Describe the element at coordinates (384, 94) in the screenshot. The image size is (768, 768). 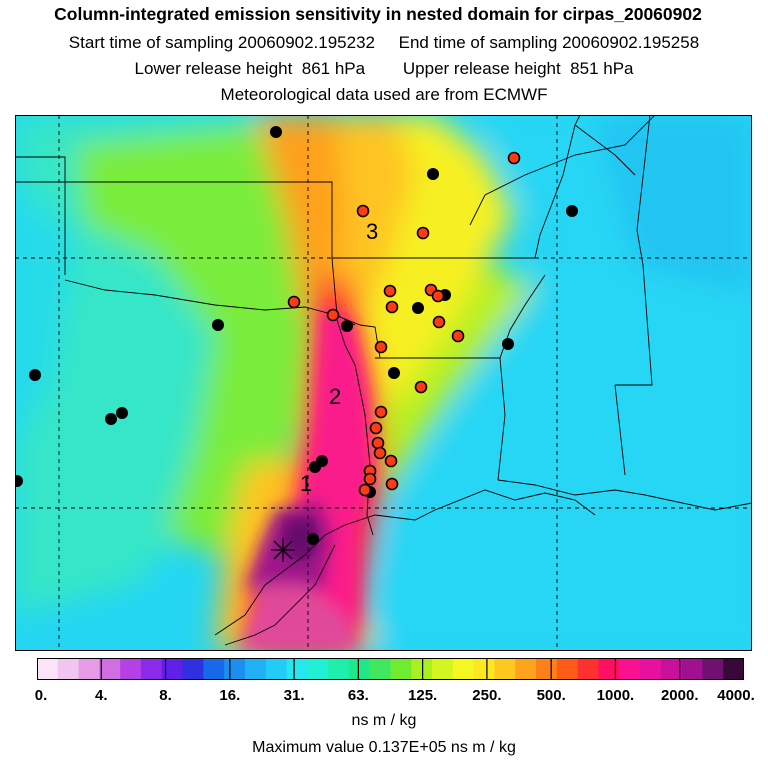
I see `meteorology-line: Meteorological data used are from ECMWF` at that location.